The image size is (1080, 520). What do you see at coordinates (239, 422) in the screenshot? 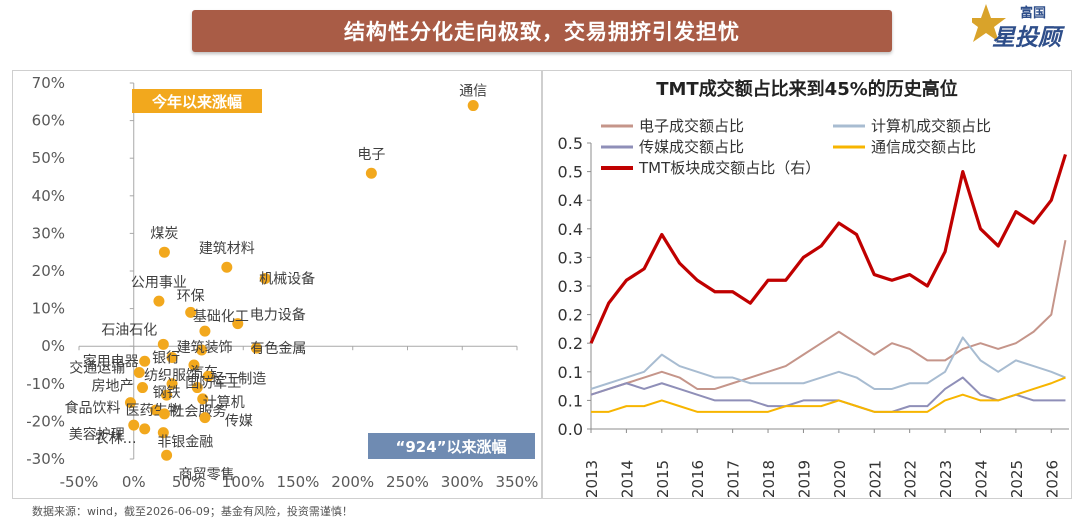
I see `point-label: 传媒` at bounding box center [239, 422].